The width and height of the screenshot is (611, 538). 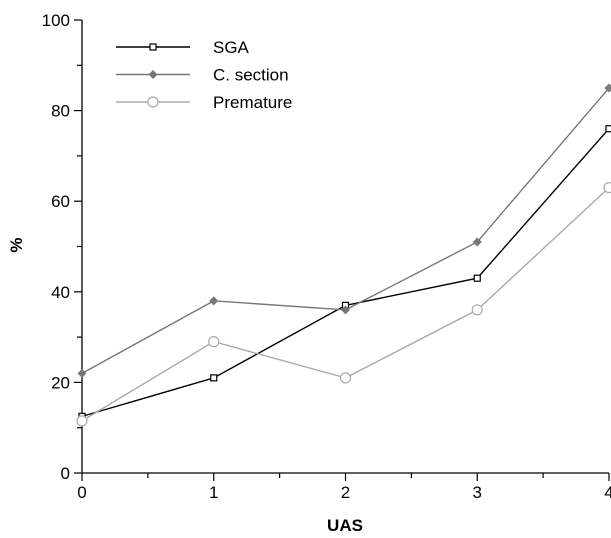 What do you see at coordinates (345, 525) in the screenshot?
I see `x-axis-title: UAS` at bounding box center [345, 525].